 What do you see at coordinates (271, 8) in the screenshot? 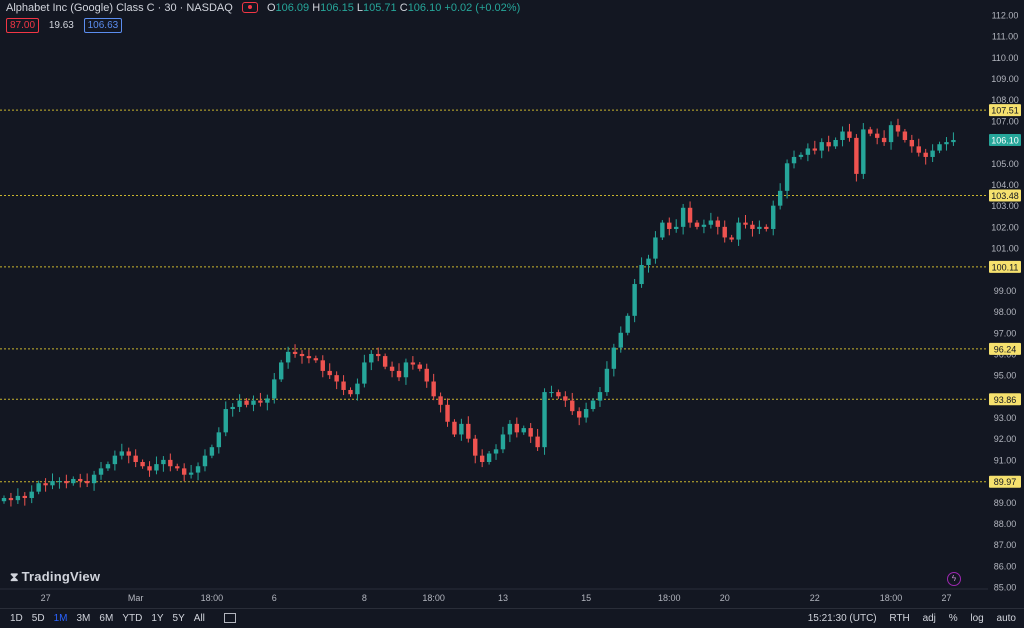
I see `open-label: O` at bounding box center [271, 8].